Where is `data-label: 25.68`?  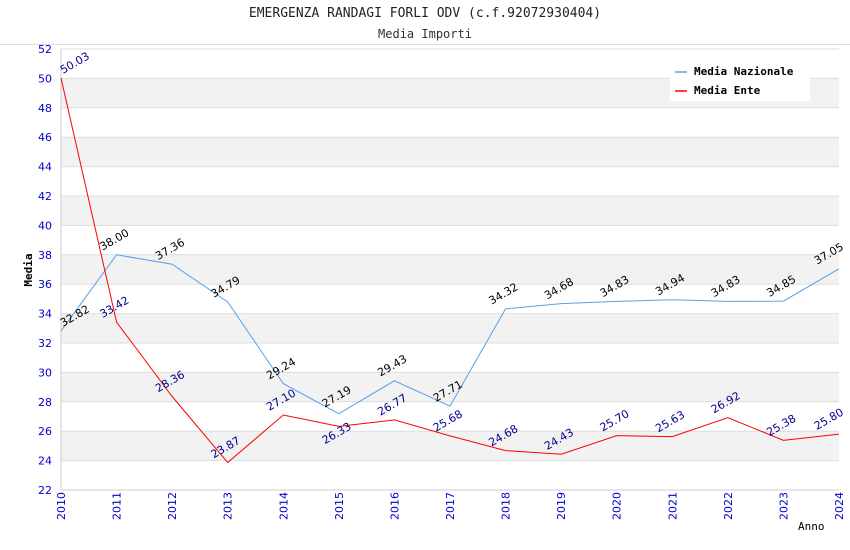
data-label: 25.68 is located at coordinates (448, 420).